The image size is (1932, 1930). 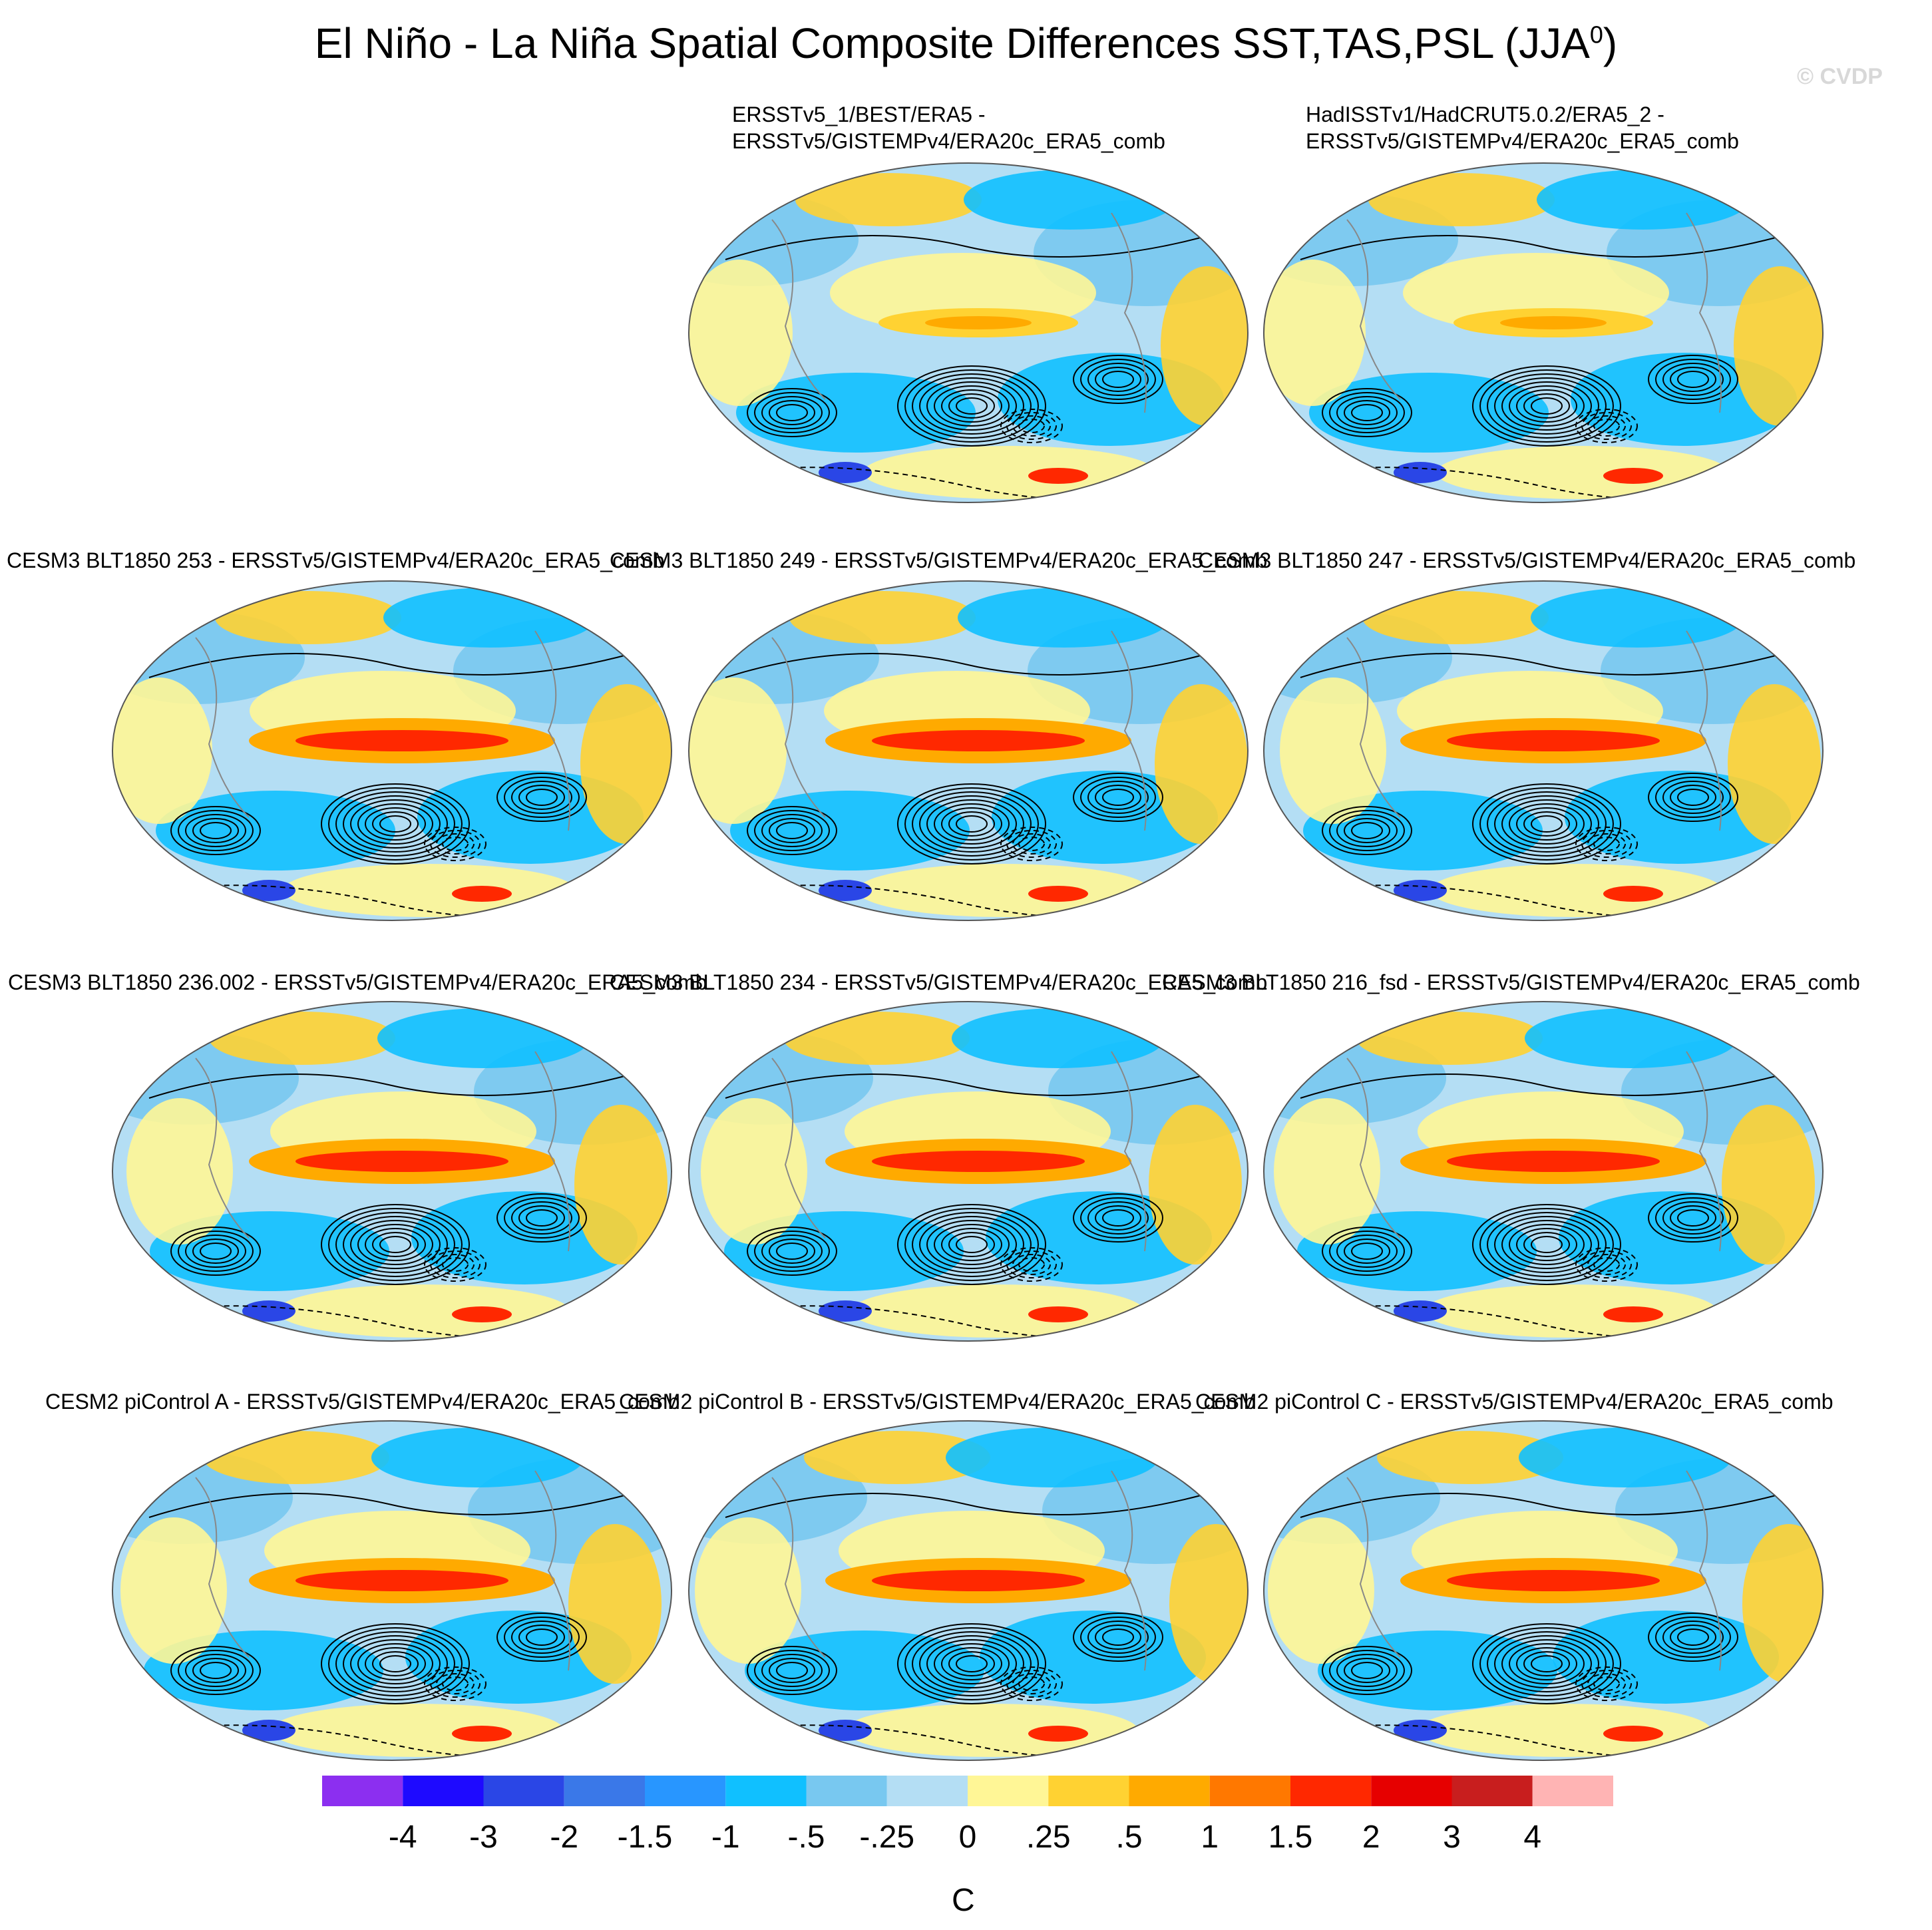 What do you see at coordinates (1210, 1837) in the screenshot?
I see `colorbar-tick-label: 1` at bounding box center [1210, 1837].